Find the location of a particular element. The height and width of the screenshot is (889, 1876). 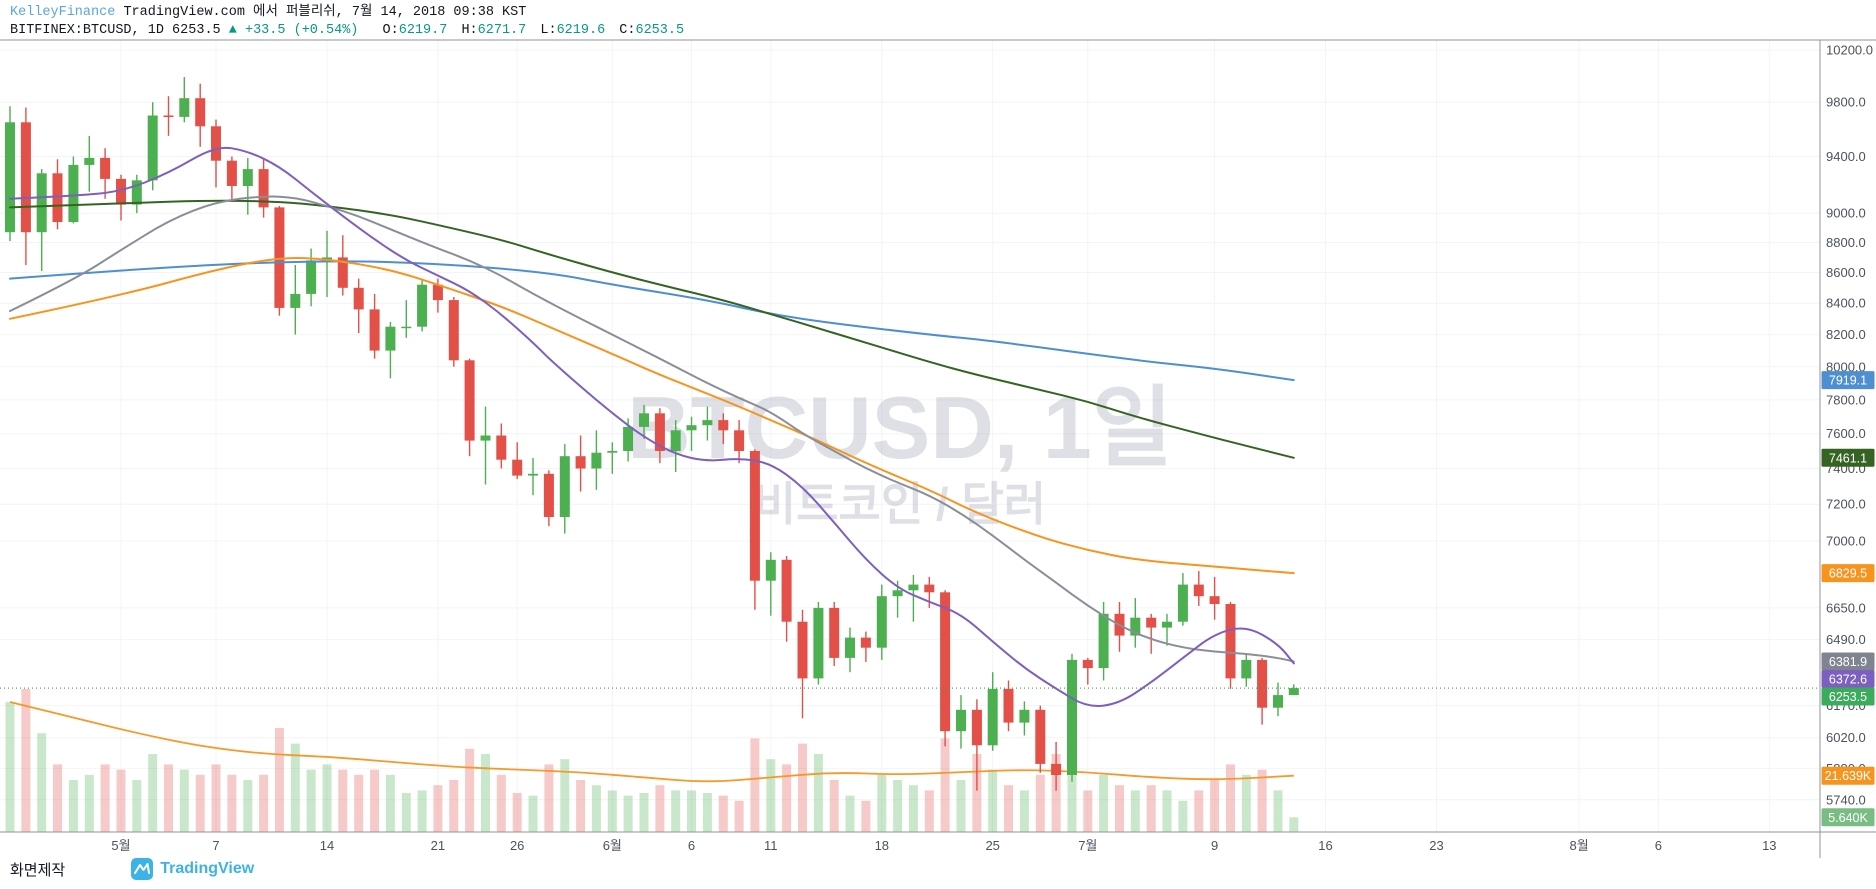

high-label: H: is located at coordinates (469, 30).